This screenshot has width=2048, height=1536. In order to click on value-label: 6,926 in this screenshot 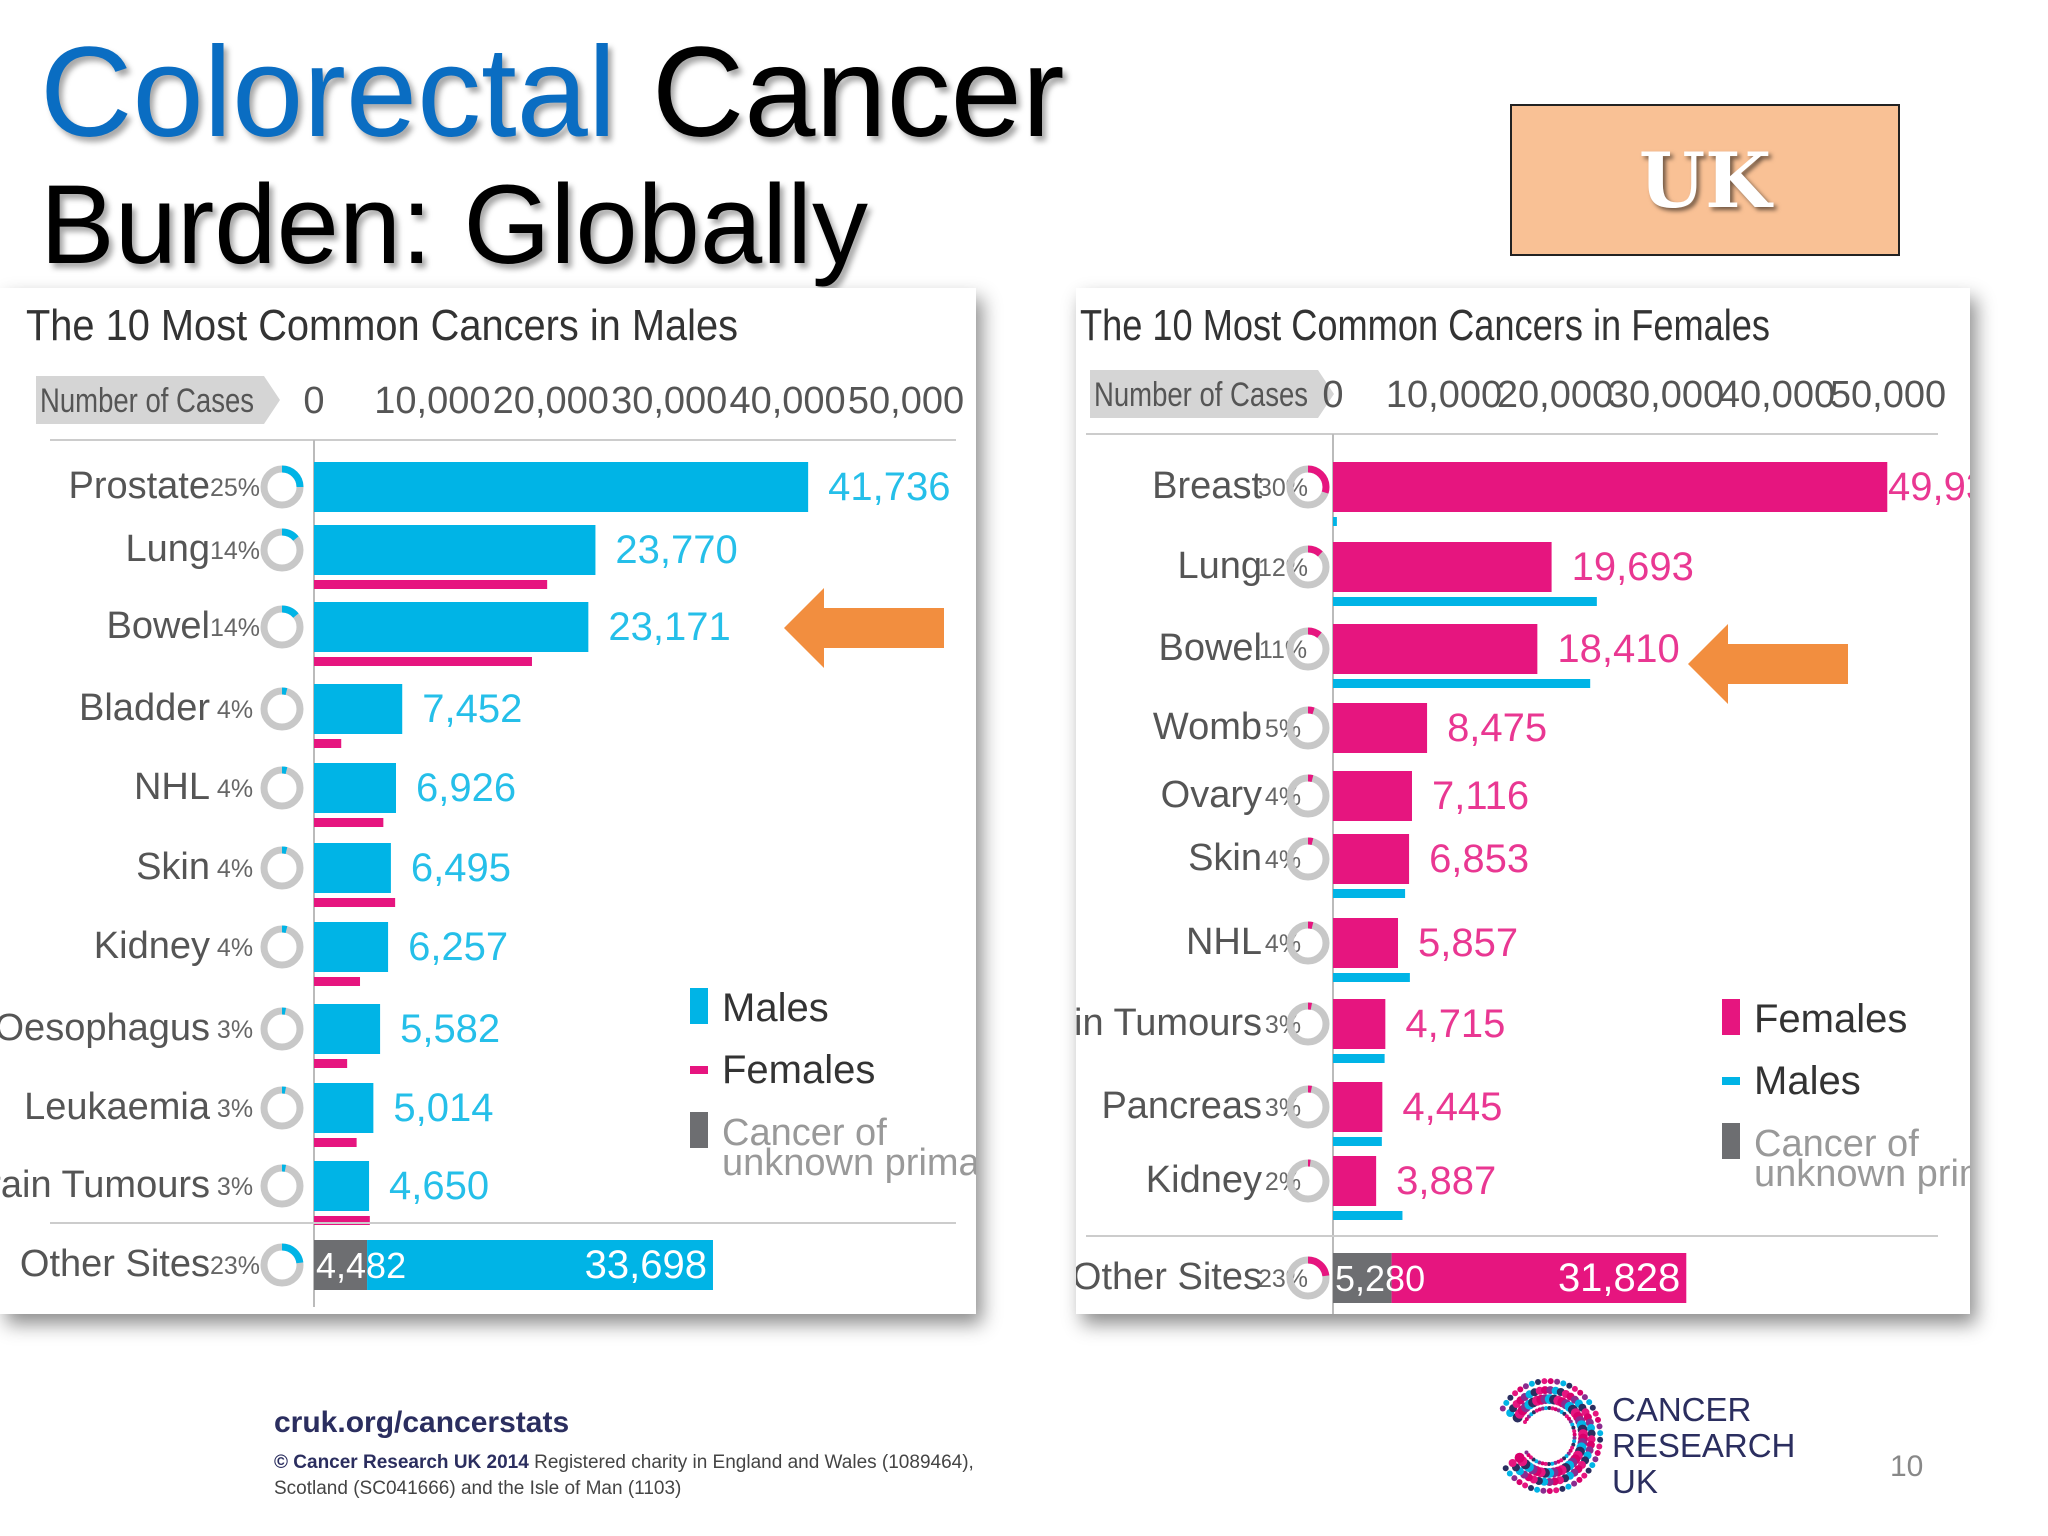, I will do `click(466, 788)`.